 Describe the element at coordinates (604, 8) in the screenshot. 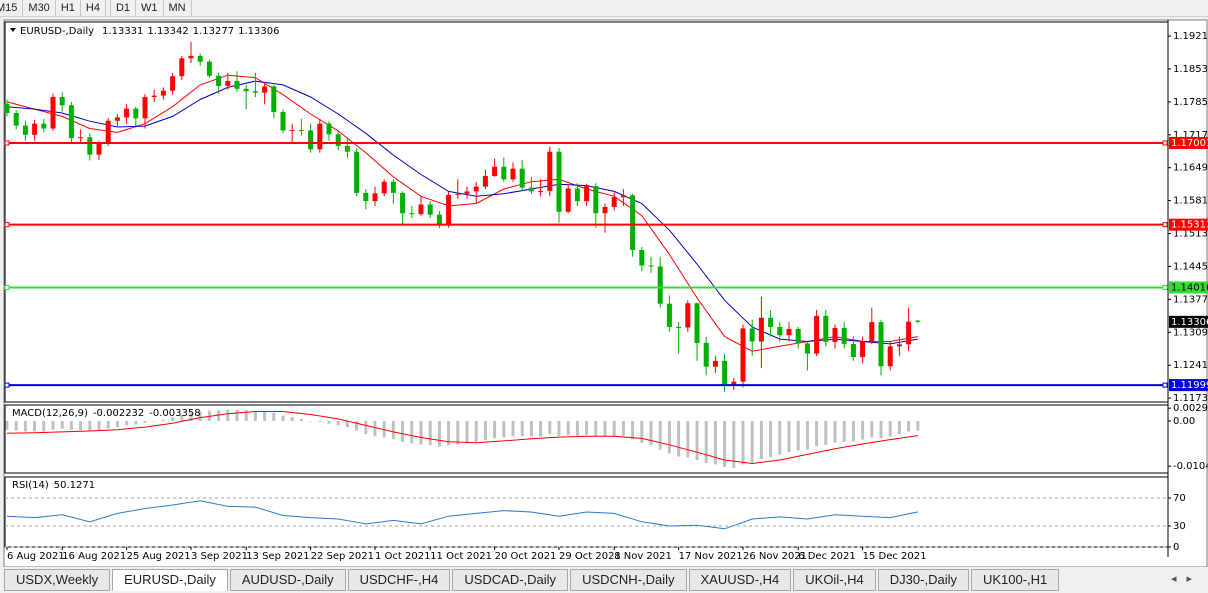

I see `timeframe-toolbar: M15M30H1H4D1W1MN` at that location.